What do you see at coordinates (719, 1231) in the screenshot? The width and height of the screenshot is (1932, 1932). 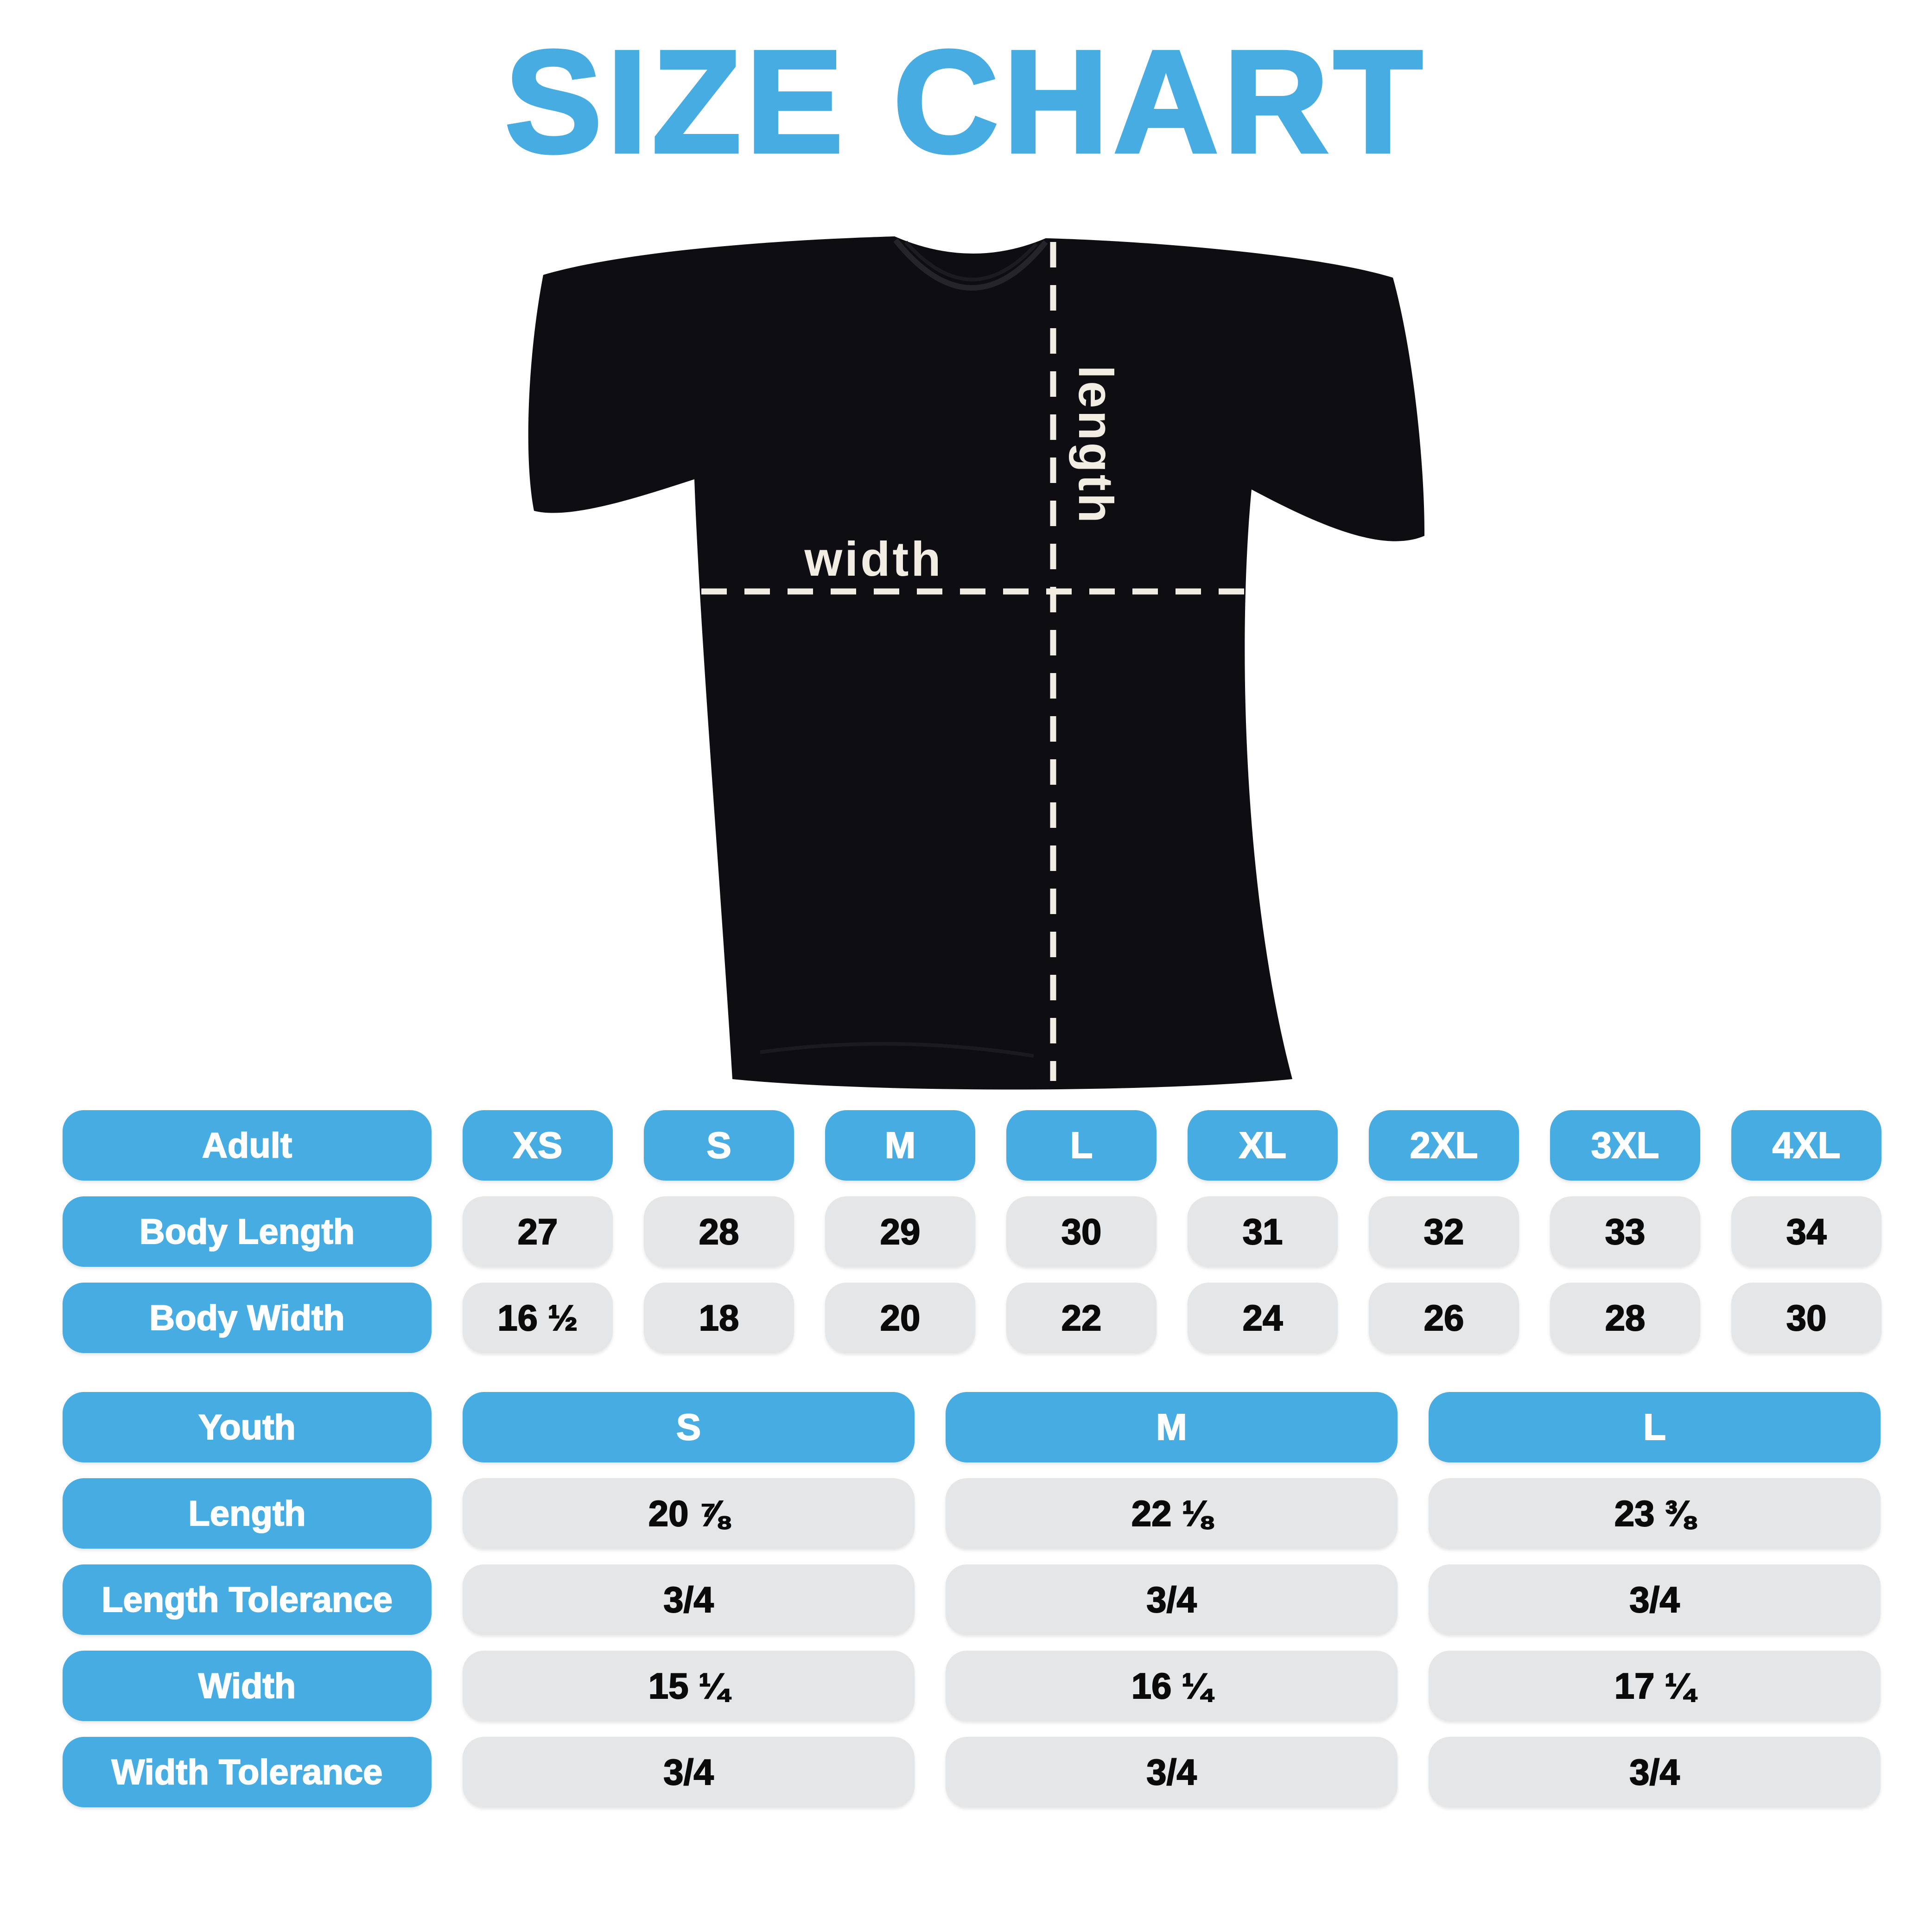 I see `body-length-s: 28` at bounding box center [719, 1231].